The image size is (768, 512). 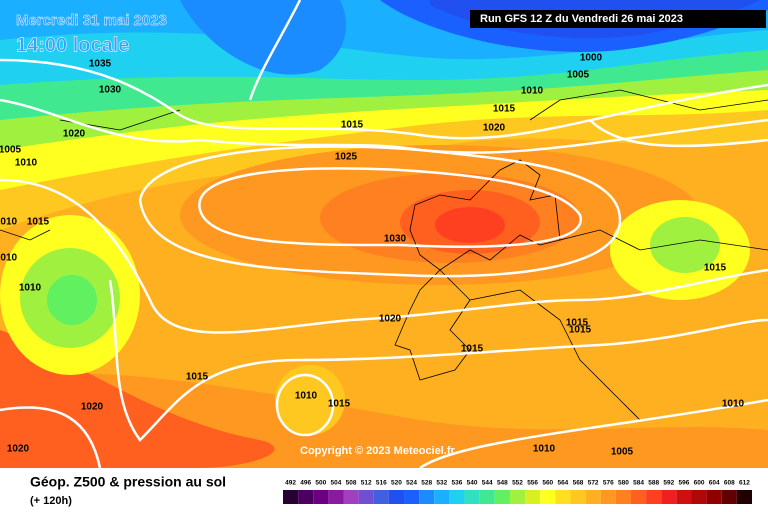 I want to click on scale-label: 600, so click(x=699, y=483).